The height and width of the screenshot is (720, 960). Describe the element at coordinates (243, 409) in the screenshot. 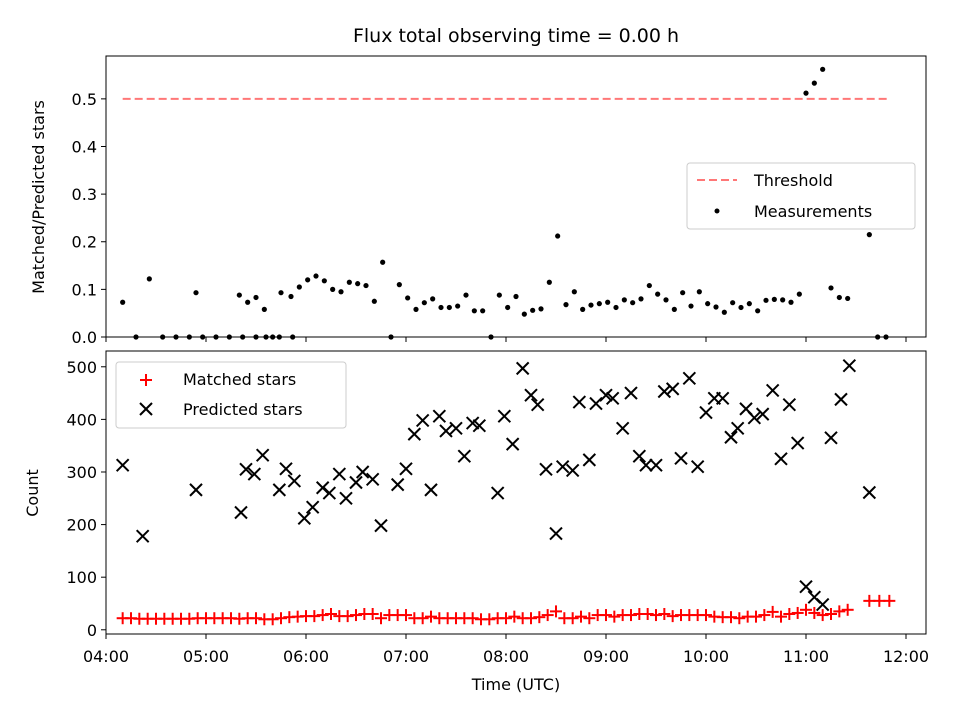

I see `predicted-stars-legend-label: Predicted stars` at that location.